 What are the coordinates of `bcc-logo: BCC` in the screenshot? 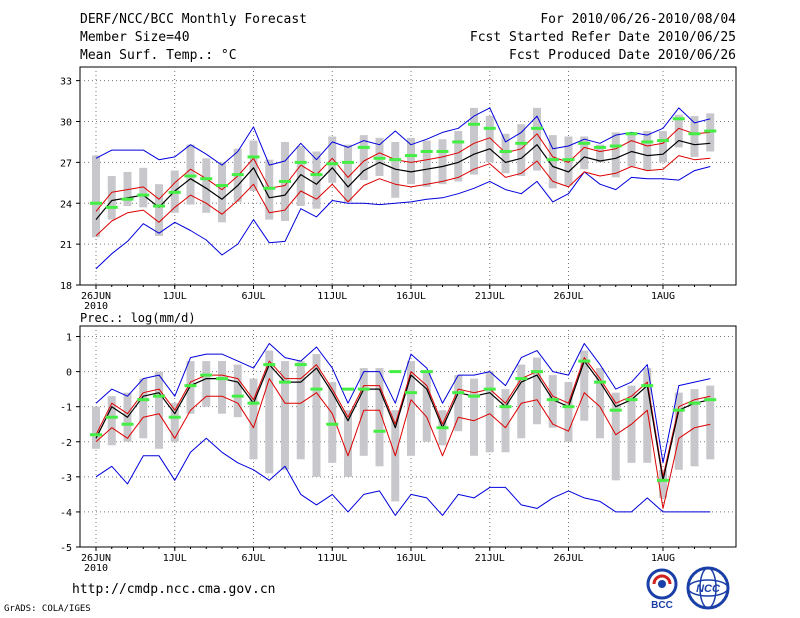 It's located at (662, 588).